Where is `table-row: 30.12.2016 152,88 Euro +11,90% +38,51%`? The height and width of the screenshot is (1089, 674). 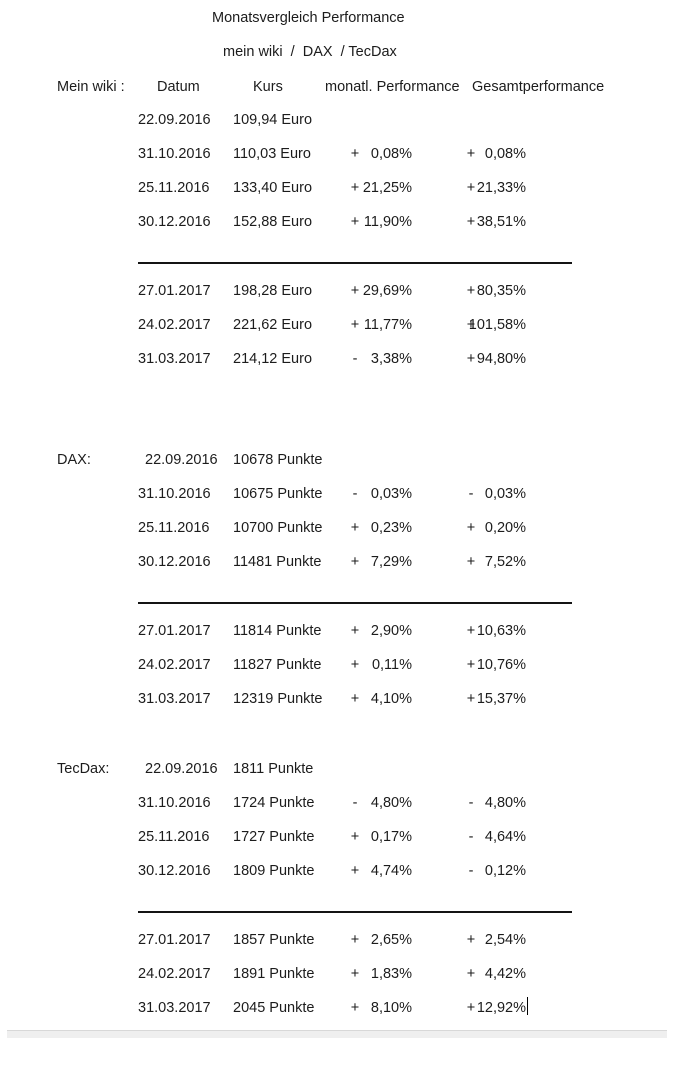
table-row: 30.12.2016 152,88 Euro +11,90% +38,51% is located at coordinates (337, 222).